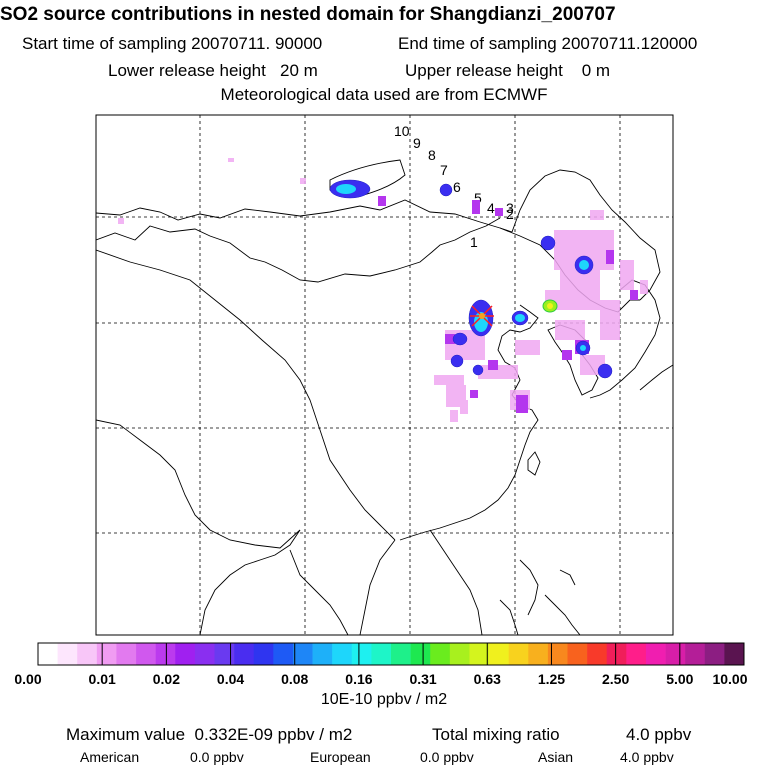 The height and width of the screenshot is (768, 768). I want to click on trajectory-labels: 10 9 8 7 6 5 4 3 2 1, so click(454, 186).